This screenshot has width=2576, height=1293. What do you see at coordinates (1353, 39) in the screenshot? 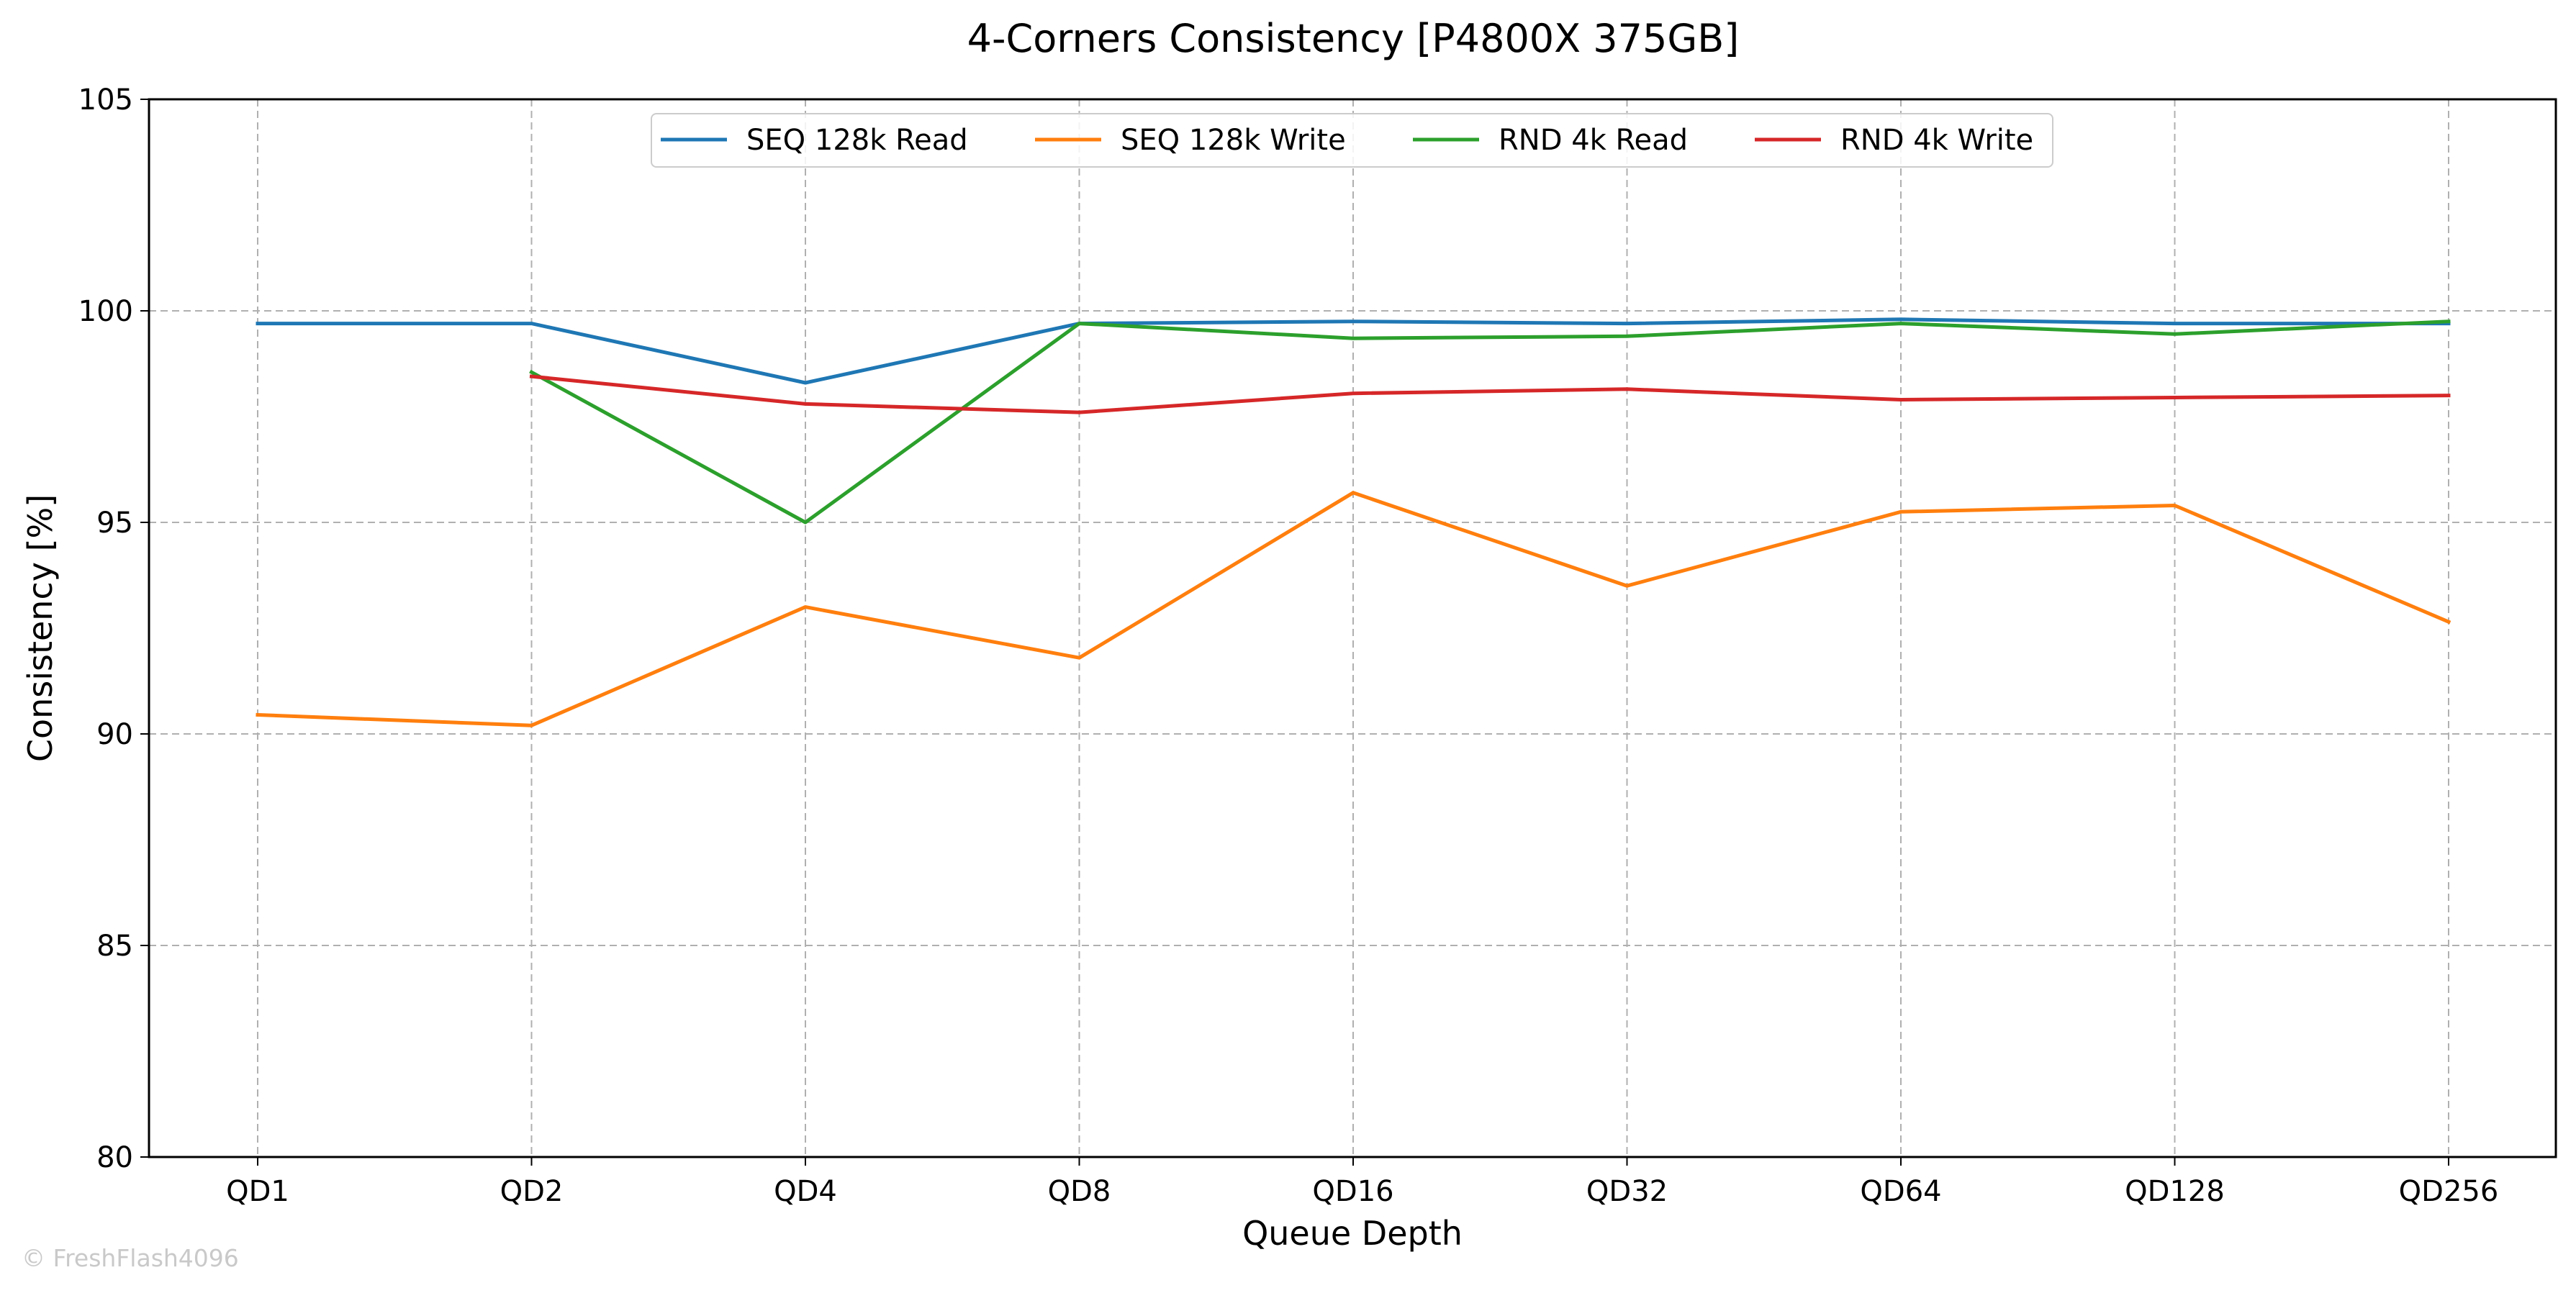
I see `chart-title: 4-Corners Consistency [P4800X 375GB]` at bounding box center [1353, 39].